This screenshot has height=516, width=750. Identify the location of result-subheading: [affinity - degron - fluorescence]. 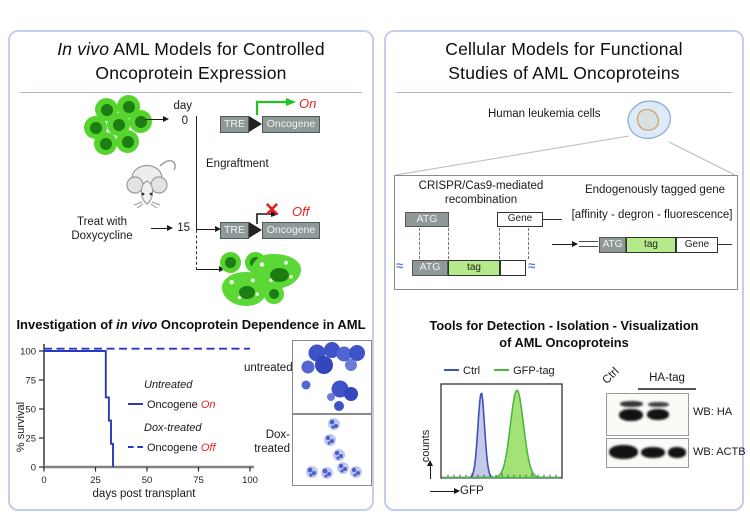
(652, 215).